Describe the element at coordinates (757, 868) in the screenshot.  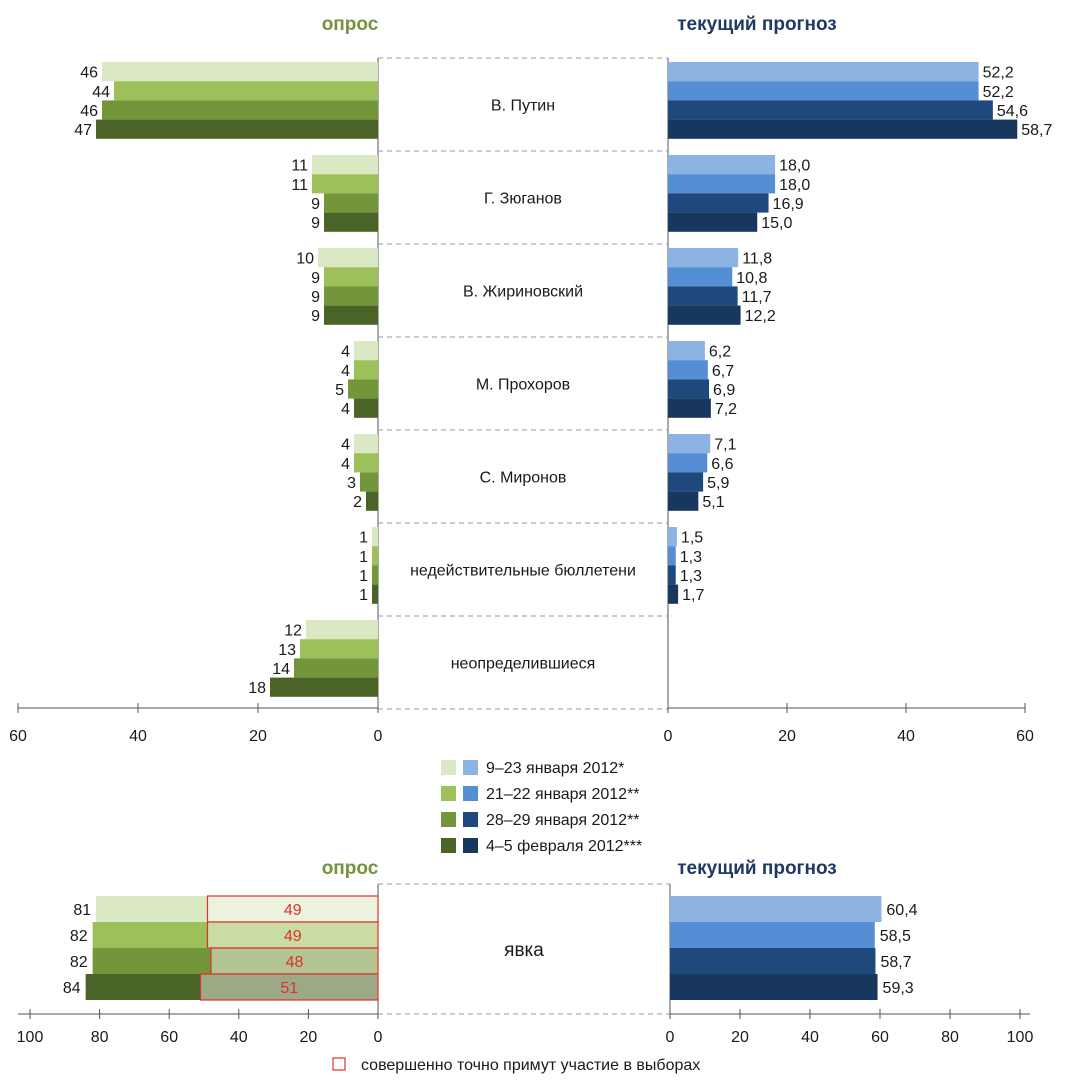
I see `forecast-header-bottom: текущий прогноз` at that location.